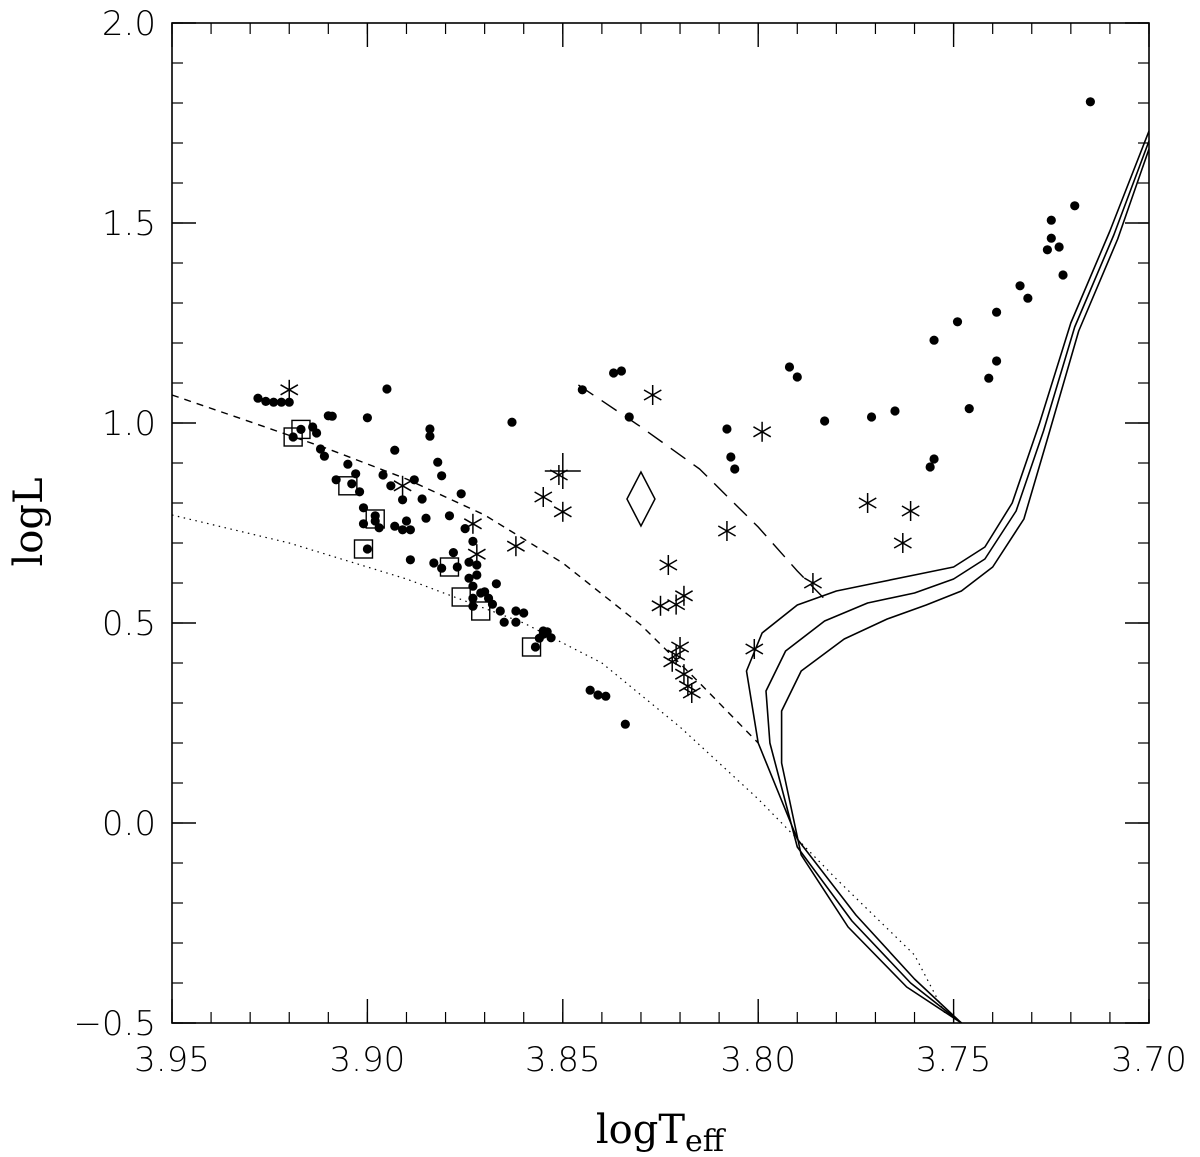 The width and height of the screenshot is (1200, 1157). Describe the element at coordinates (641, 499) in the screenshot. I see `diamond-marker` at that location.